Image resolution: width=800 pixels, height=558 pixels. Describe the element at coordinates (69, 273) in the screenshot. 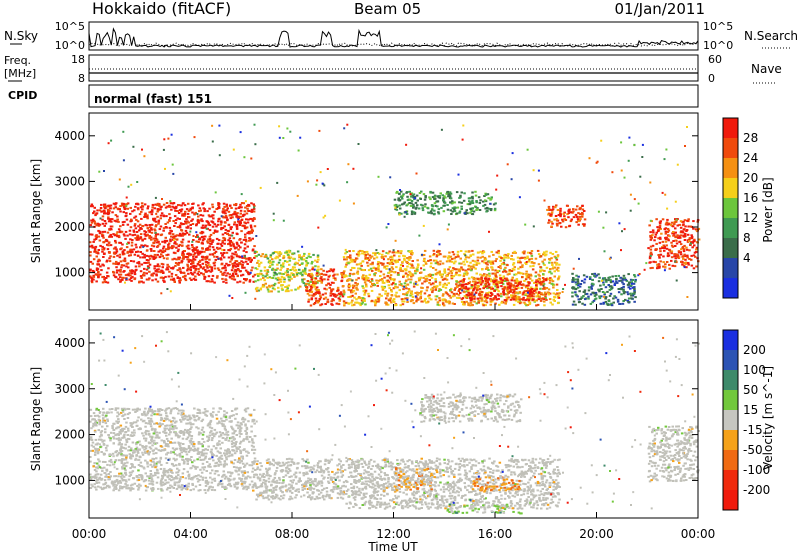

I see `y-tick-label: 1000` at that location.